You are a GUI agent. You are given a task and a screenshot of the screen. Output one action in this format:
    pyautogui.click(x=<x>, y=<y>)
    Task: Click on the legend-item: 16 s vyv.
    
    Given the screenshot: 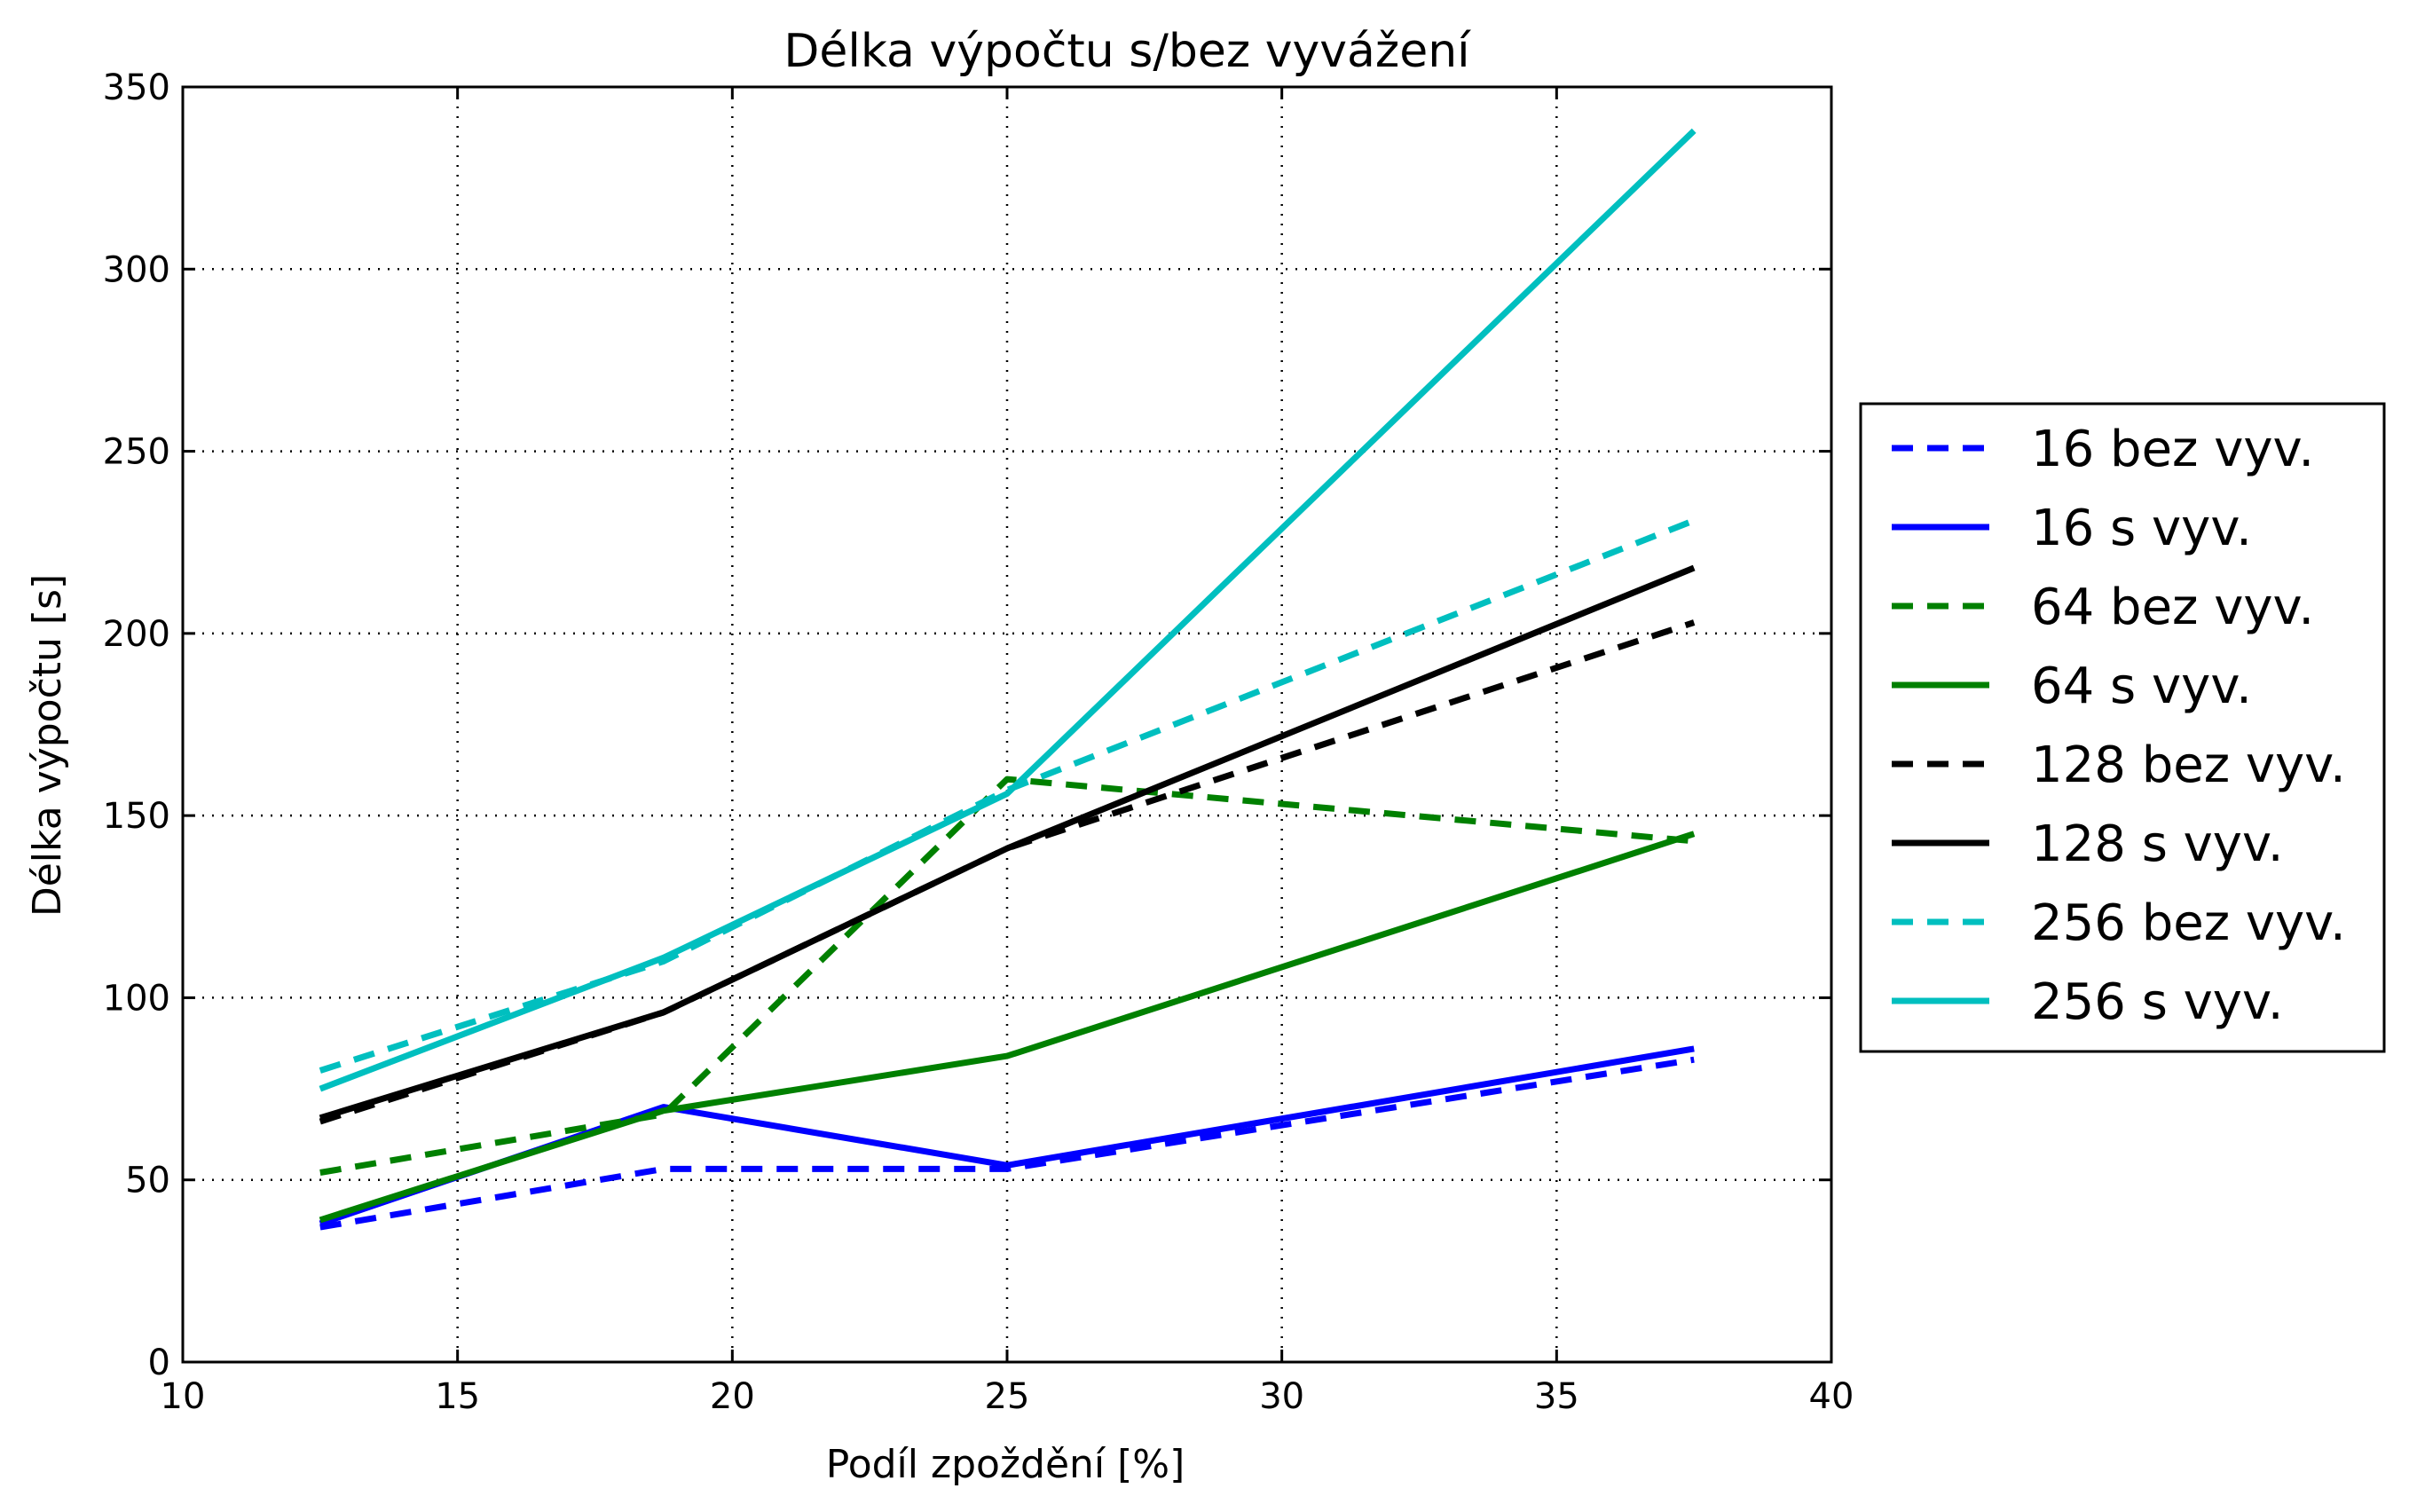 What is the action you would take?
    pyautogui.click(x=2072, y=528)
    